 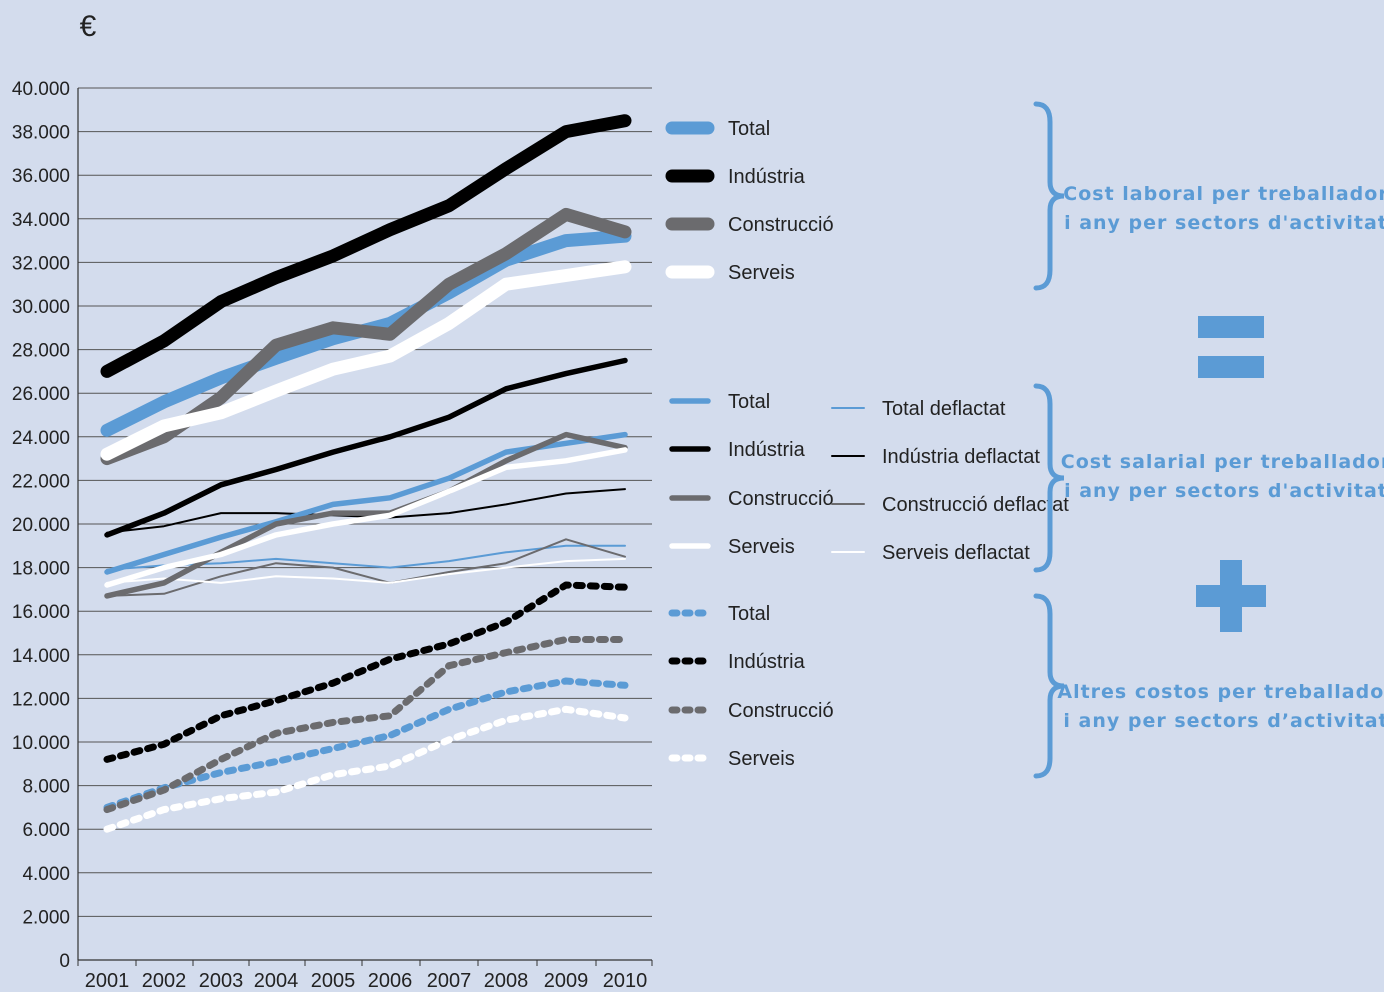 I want to click on series-line-total, so click(x=366, y=744).